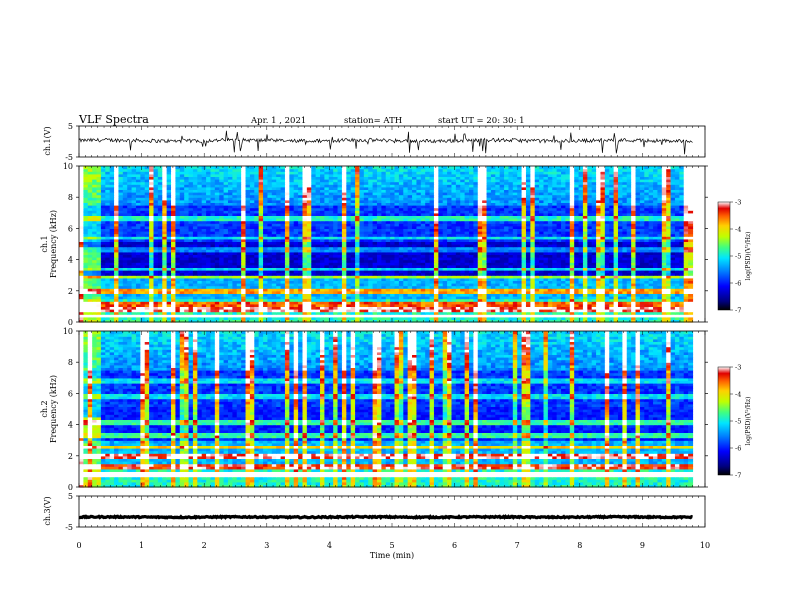 This screenshot has width=792, height=612. What do you see at coordinates (329, 545) in the screenshot?
I see `xtick-label: 4` at bounding box center [329, 545].